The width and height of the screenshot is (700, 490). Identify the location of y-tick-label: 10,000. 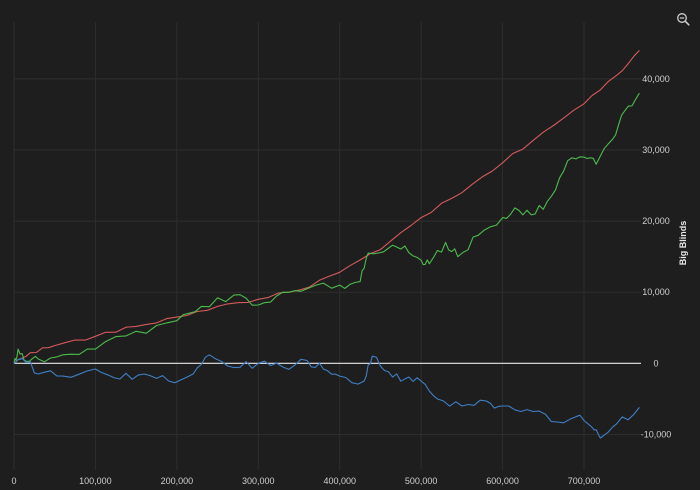
(656, 292).